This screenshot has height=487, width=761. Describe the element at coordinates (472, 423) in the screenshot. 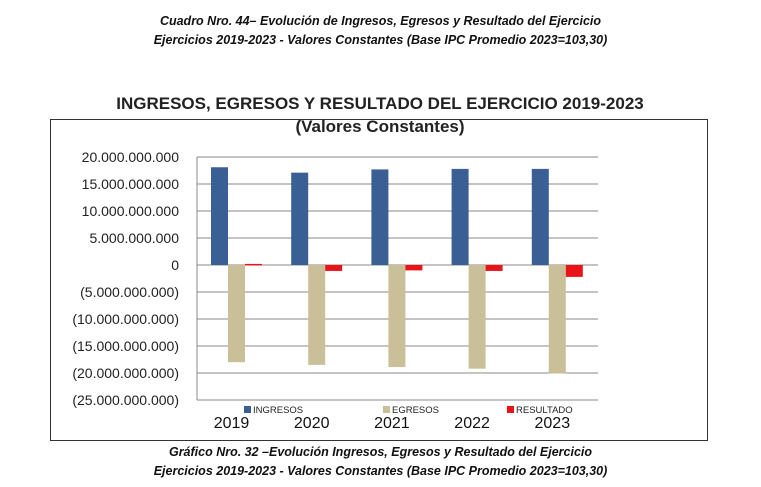

I see `x-tick-label: 2022` at that location.